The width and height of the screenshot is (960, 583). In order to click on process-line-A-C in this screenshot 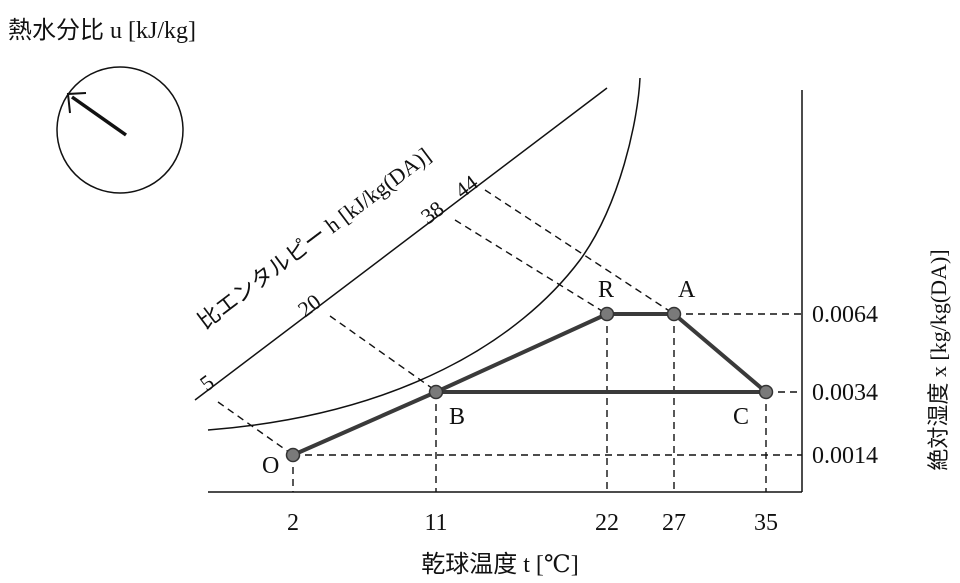, I will do `click(720, 353)`.